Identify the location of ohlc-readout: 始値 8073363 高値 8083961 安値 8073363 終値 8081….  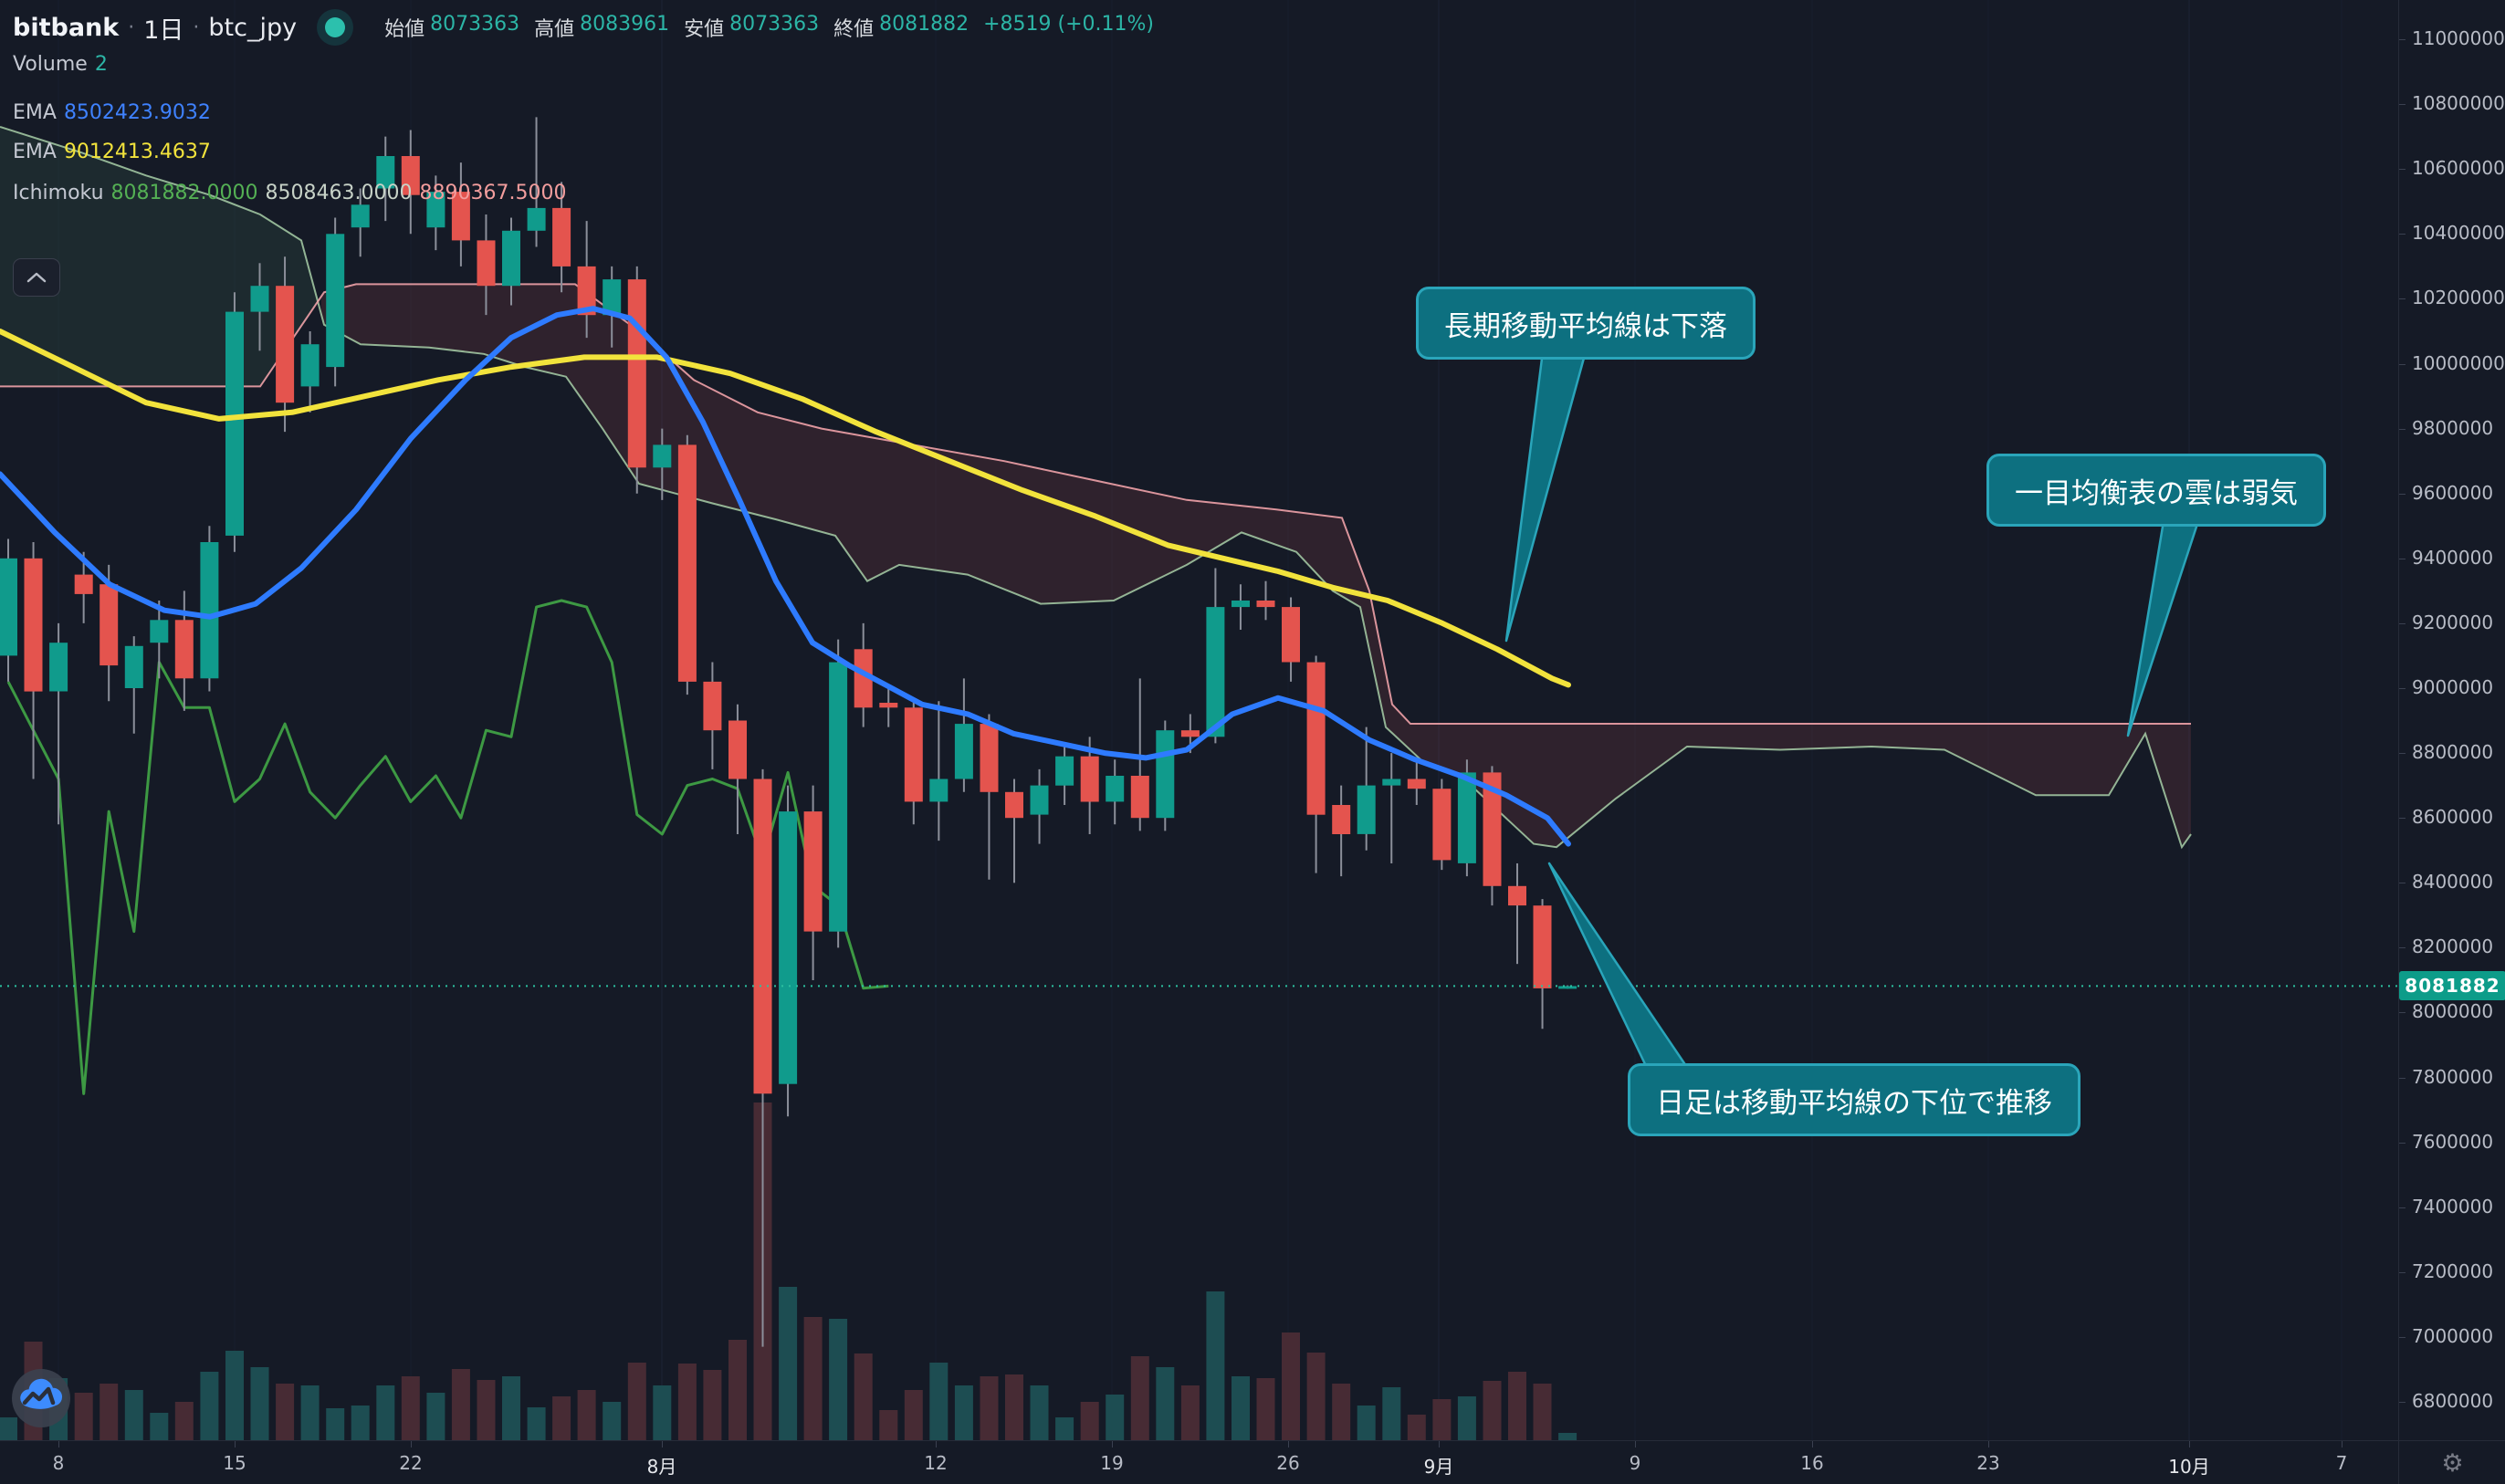
(769, 27).